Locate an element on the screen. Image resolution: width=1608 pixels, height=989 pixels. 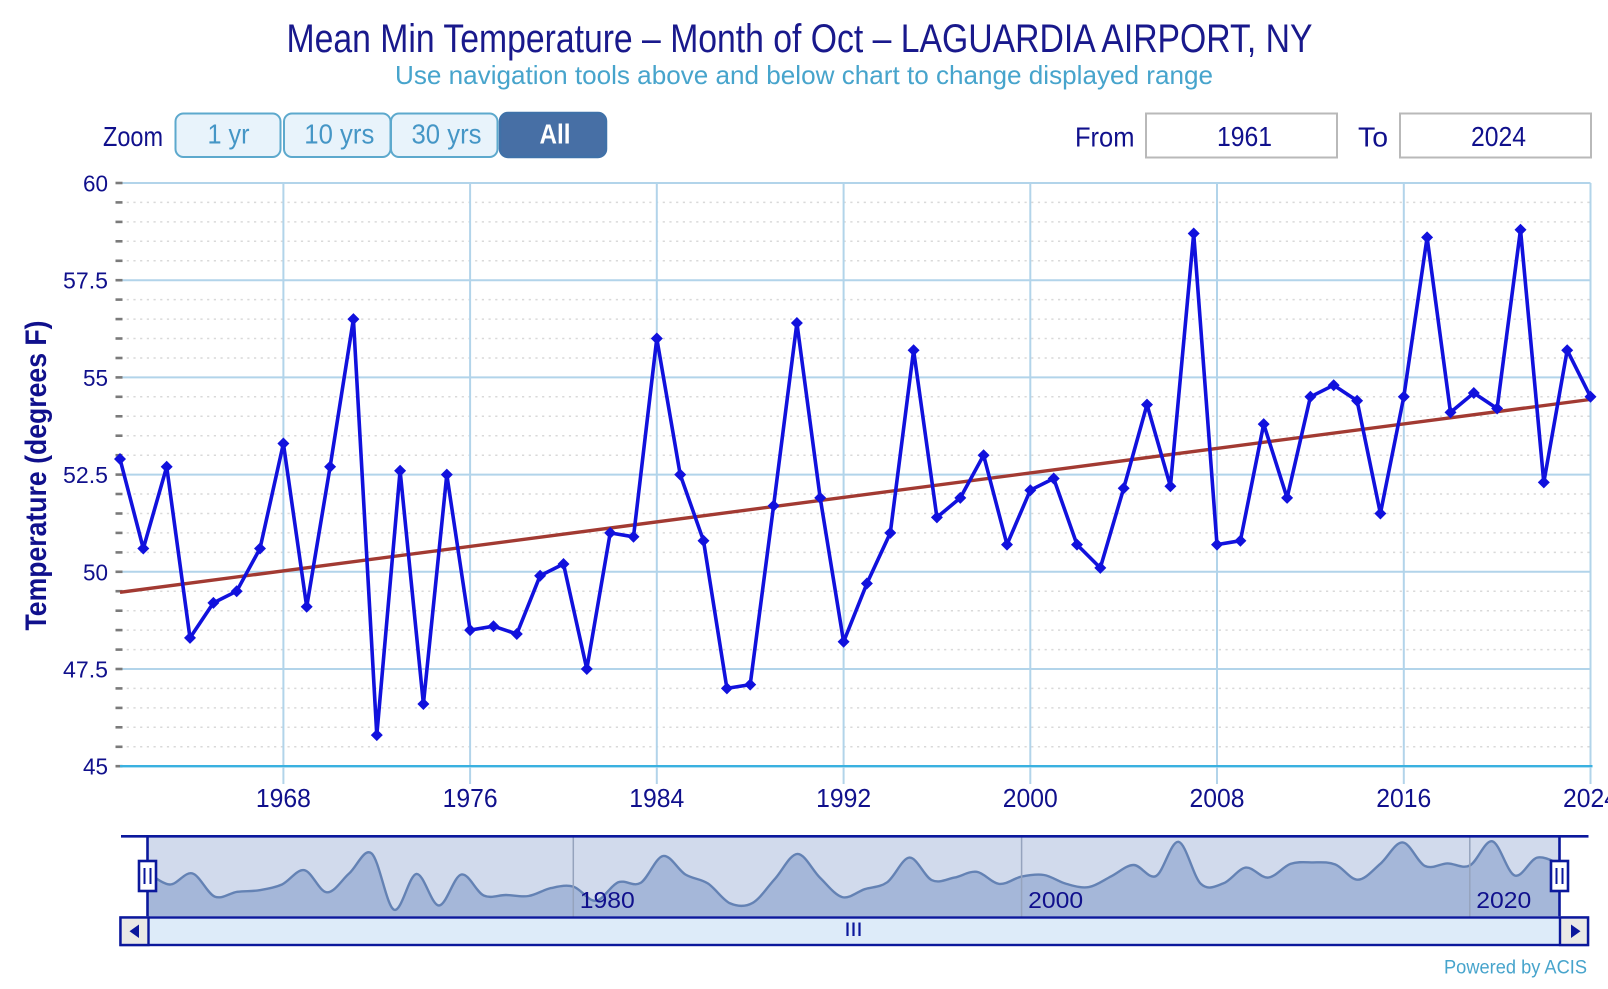
svg-text: 2008 is located at coordinates (1217, 798).